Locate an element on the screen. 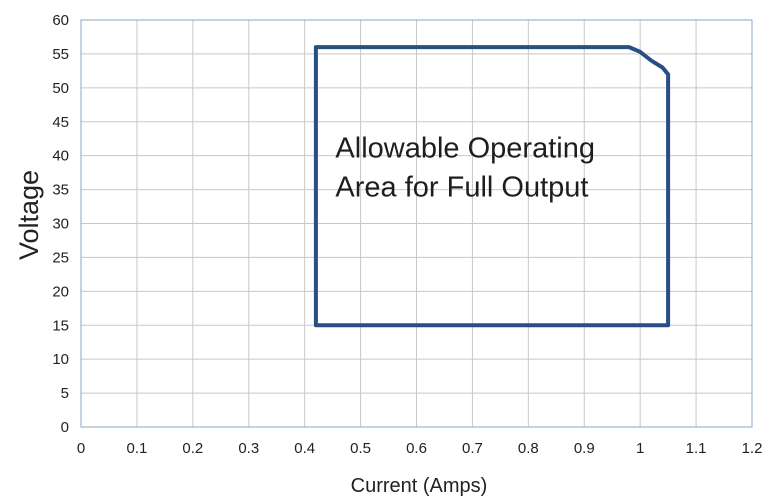 This screenshot has width=770, height=498. y-tick-label: 55 is located at coordinates (60, 54).